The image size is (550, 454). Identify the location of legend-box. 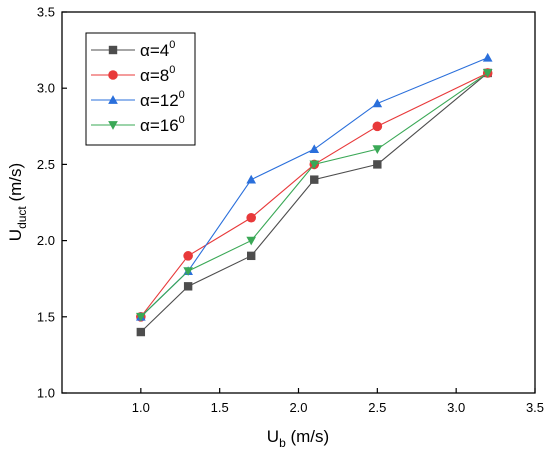
(140, 89).